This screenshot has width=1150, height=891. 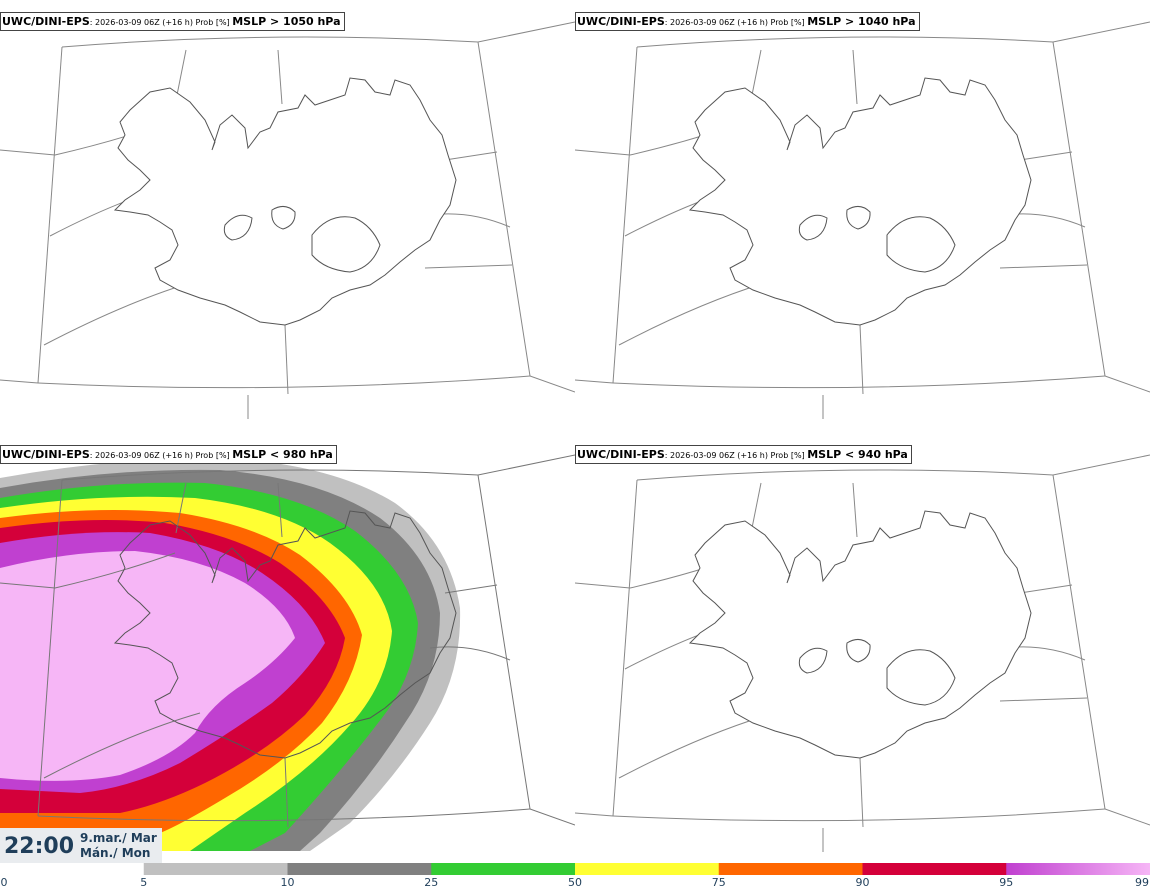 I want to click on threshold-label: MSLP > 1050 hPa, so click(x=286, y=21).